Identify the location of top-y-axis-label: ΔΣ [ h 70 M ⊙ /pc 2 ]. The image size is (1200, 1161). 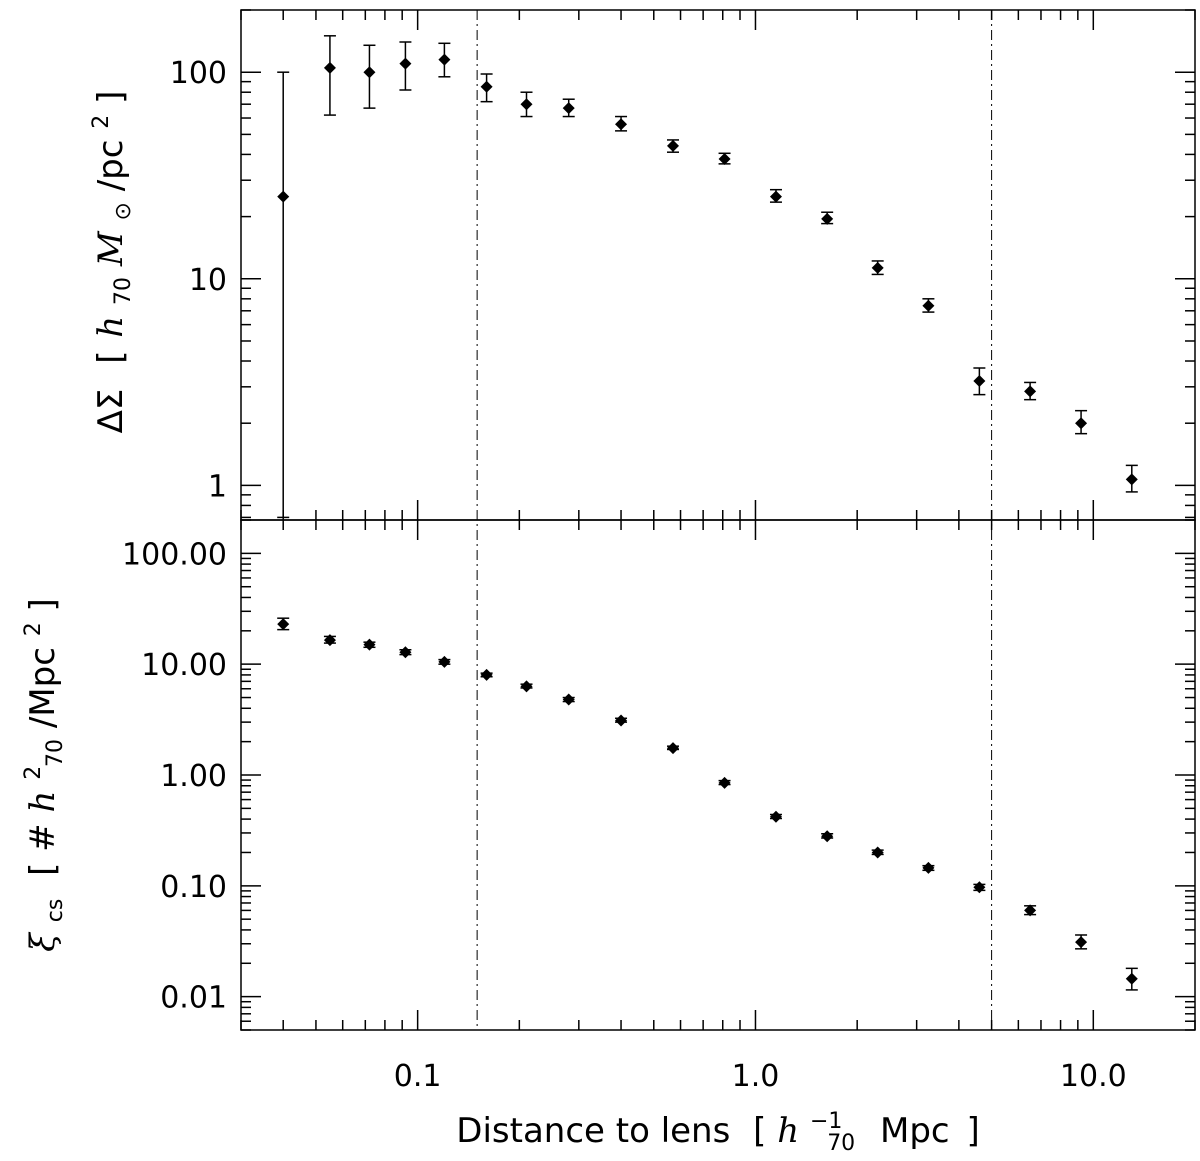
(108, 262).